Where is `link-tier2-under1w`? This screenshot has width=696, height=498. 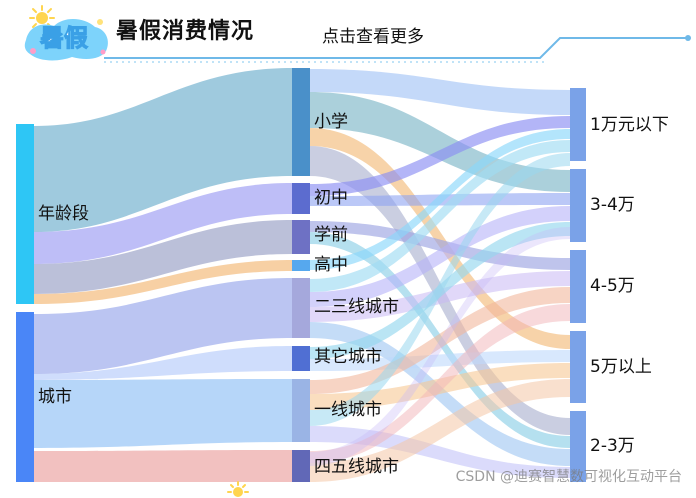 link-tier2-under1w is located at coordinates (440, 216).